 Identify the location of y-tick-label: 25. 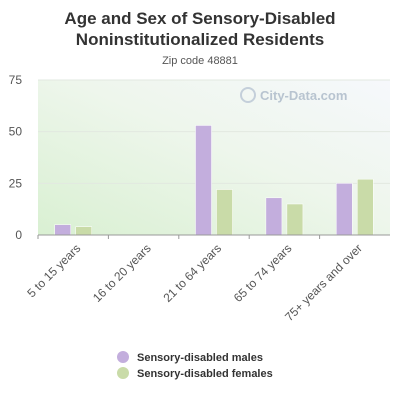
(16, 183).